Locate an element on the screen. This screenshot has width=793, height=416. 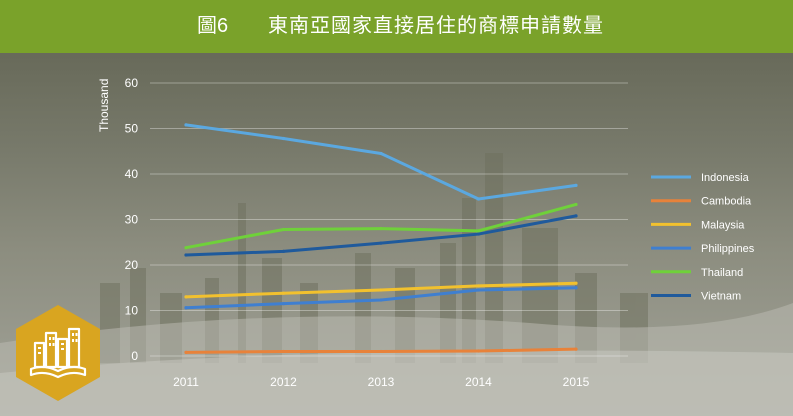
x-tick-label: 2013 is located at coordinates (381, 382).